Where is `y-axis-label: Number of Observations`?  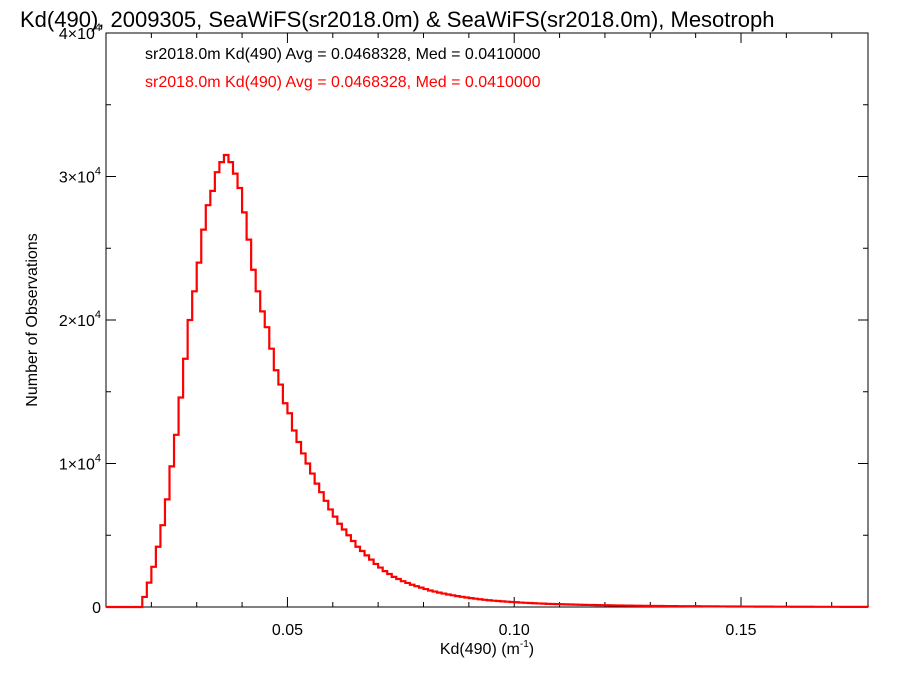 y-axis-label: Number of Observations is located at coordinates (32, 319).